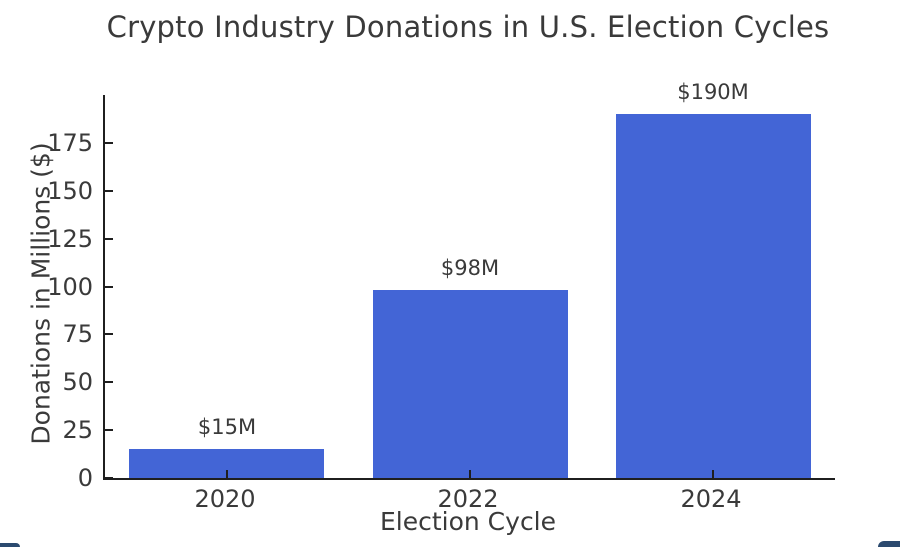 The height and width of the screenshot is (547, 900). I want to click on y-tick-label: 75, so click(77, 334).